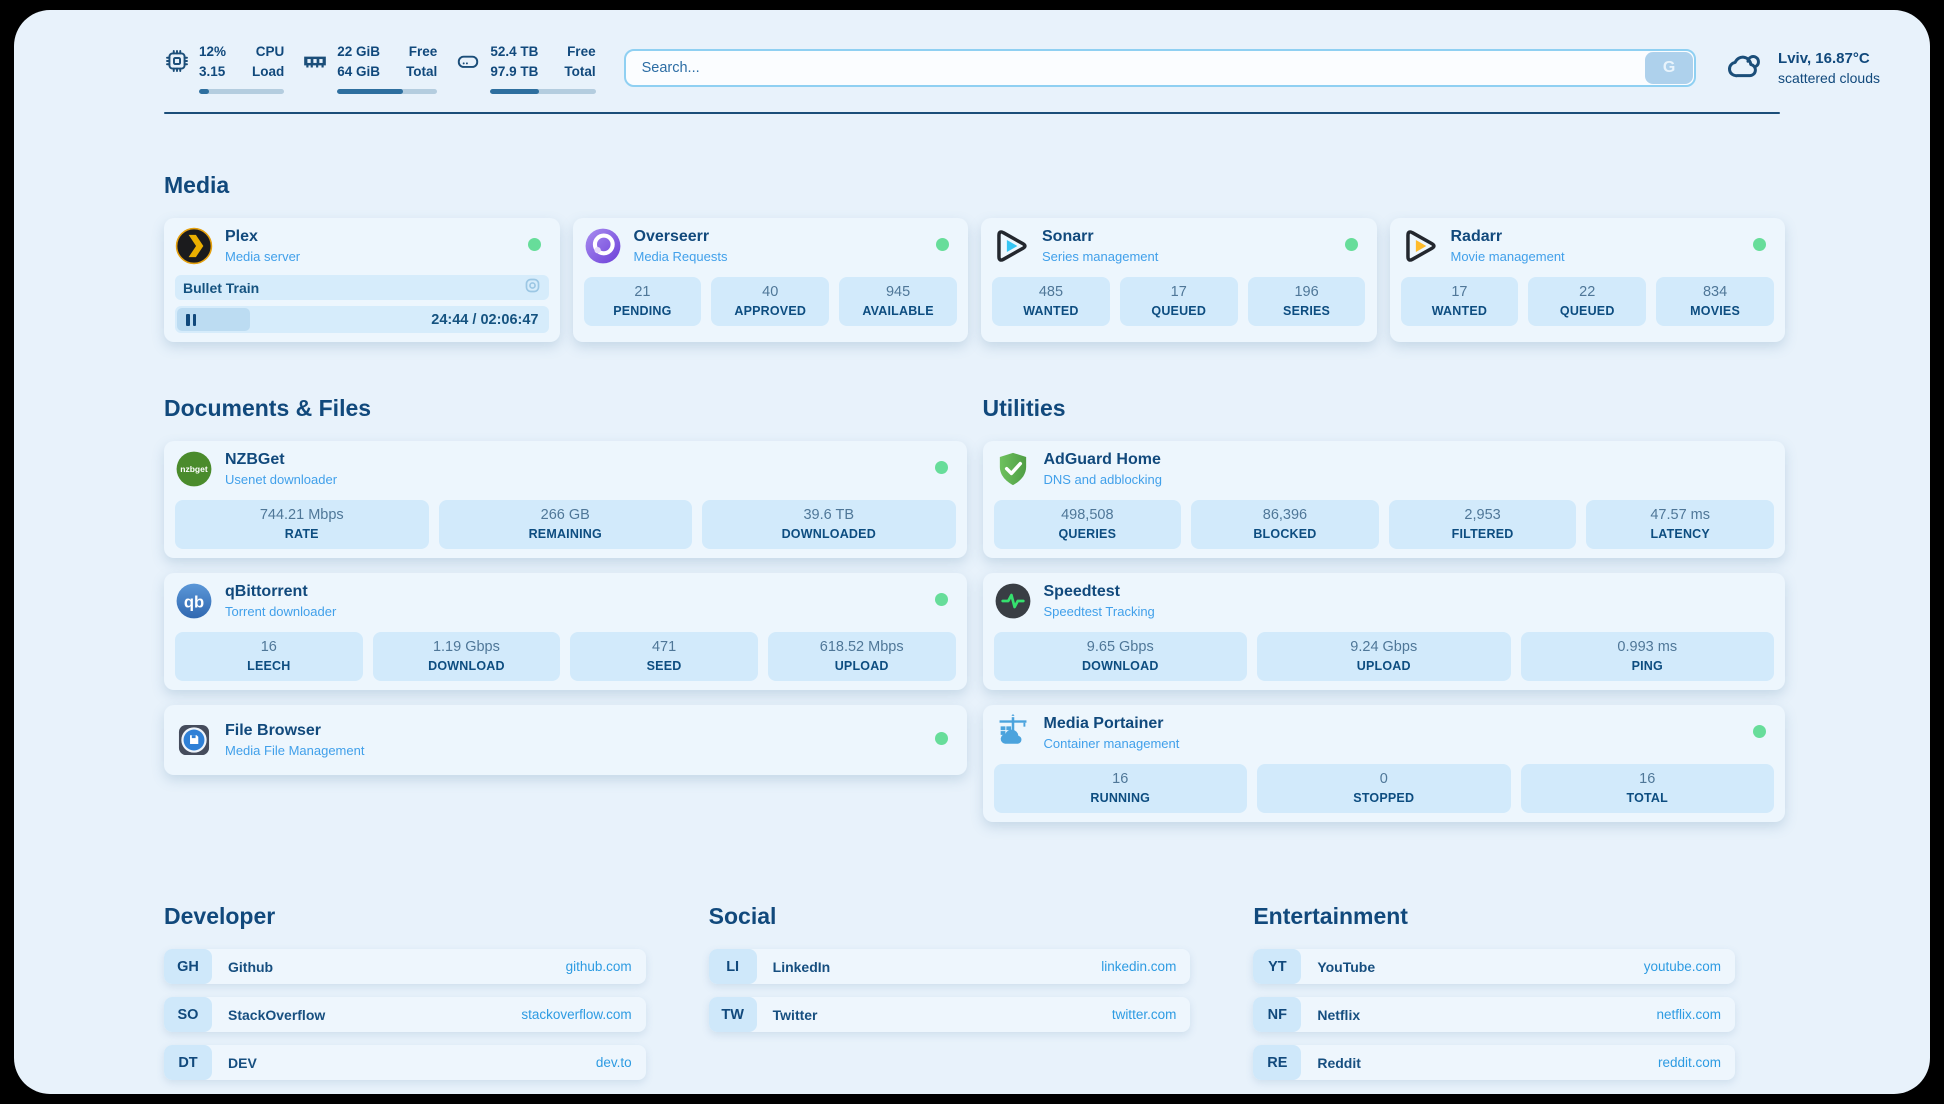  What do you see at coordinates (1494, 1015) in the screenshot?
I see `bookmark-netflix: NF Netflix netflix.com` at bounding box center [1494, 1015].